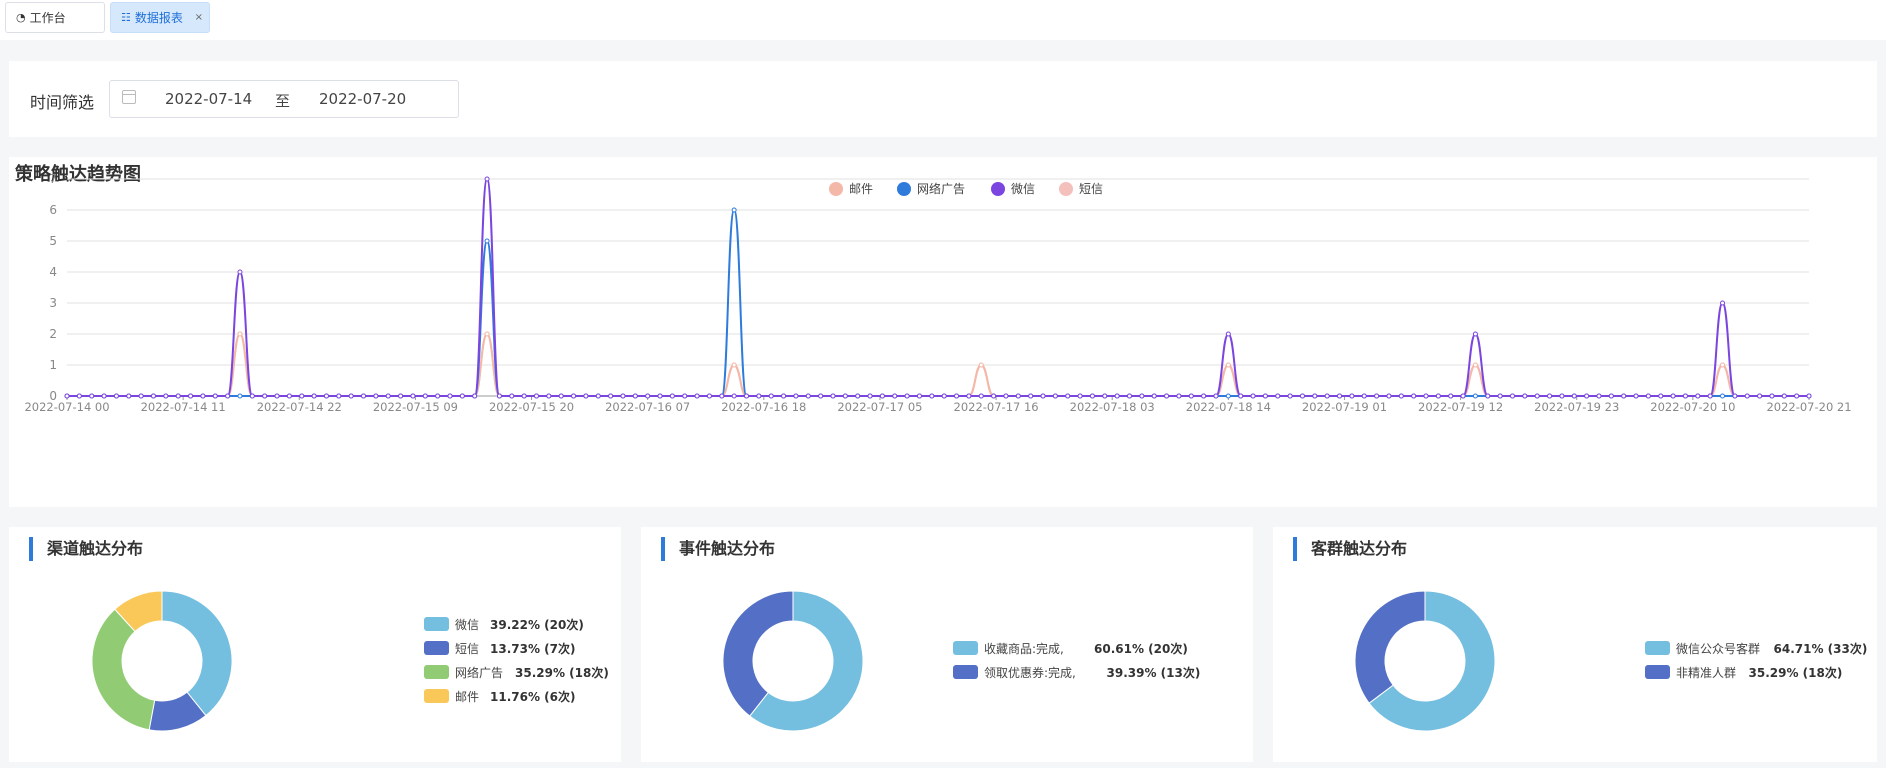  Describe the element at coordinates (479, 672) in the screenshot. I see `legend-label: 网络广告` at that location.